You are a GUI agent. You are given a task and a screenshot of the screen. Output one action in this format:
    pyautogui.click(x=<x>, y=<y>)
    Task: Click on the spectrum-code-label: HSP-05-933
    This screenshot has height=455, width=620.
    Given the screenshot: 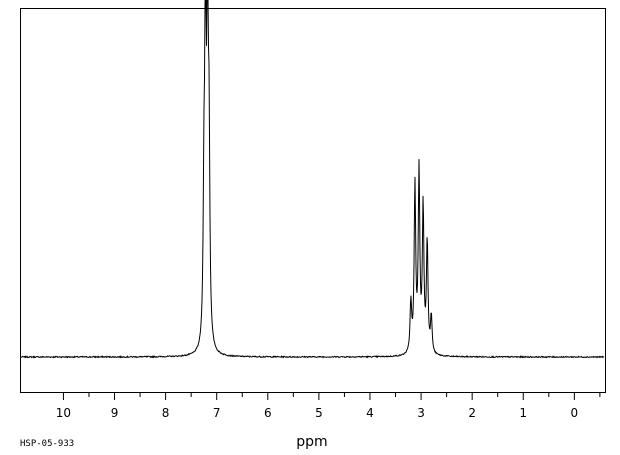 What is the action you would take?
    pyautogui.click(x=47, y=444)
    